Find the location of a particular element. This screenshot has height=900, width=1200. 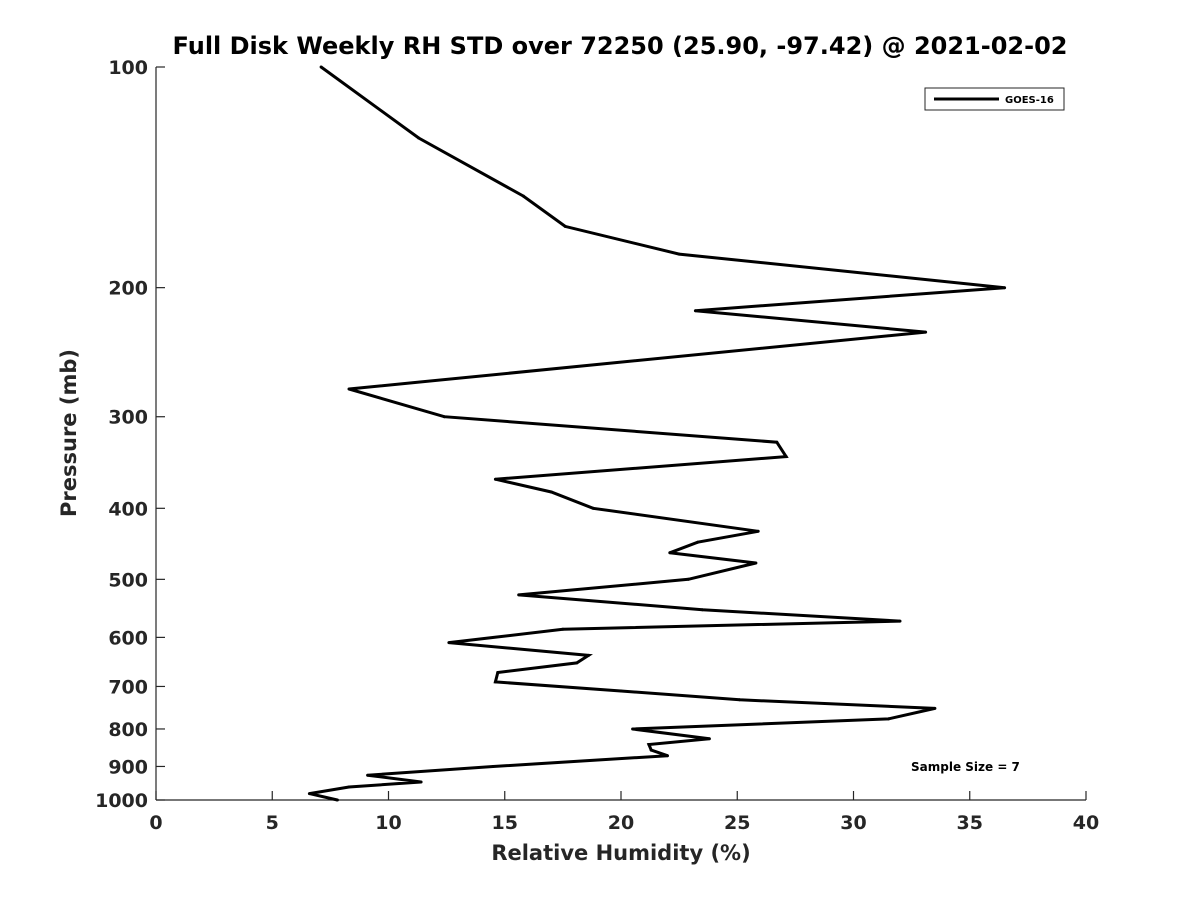

x-tick-label: 0 is located at coordinates (155, 823).